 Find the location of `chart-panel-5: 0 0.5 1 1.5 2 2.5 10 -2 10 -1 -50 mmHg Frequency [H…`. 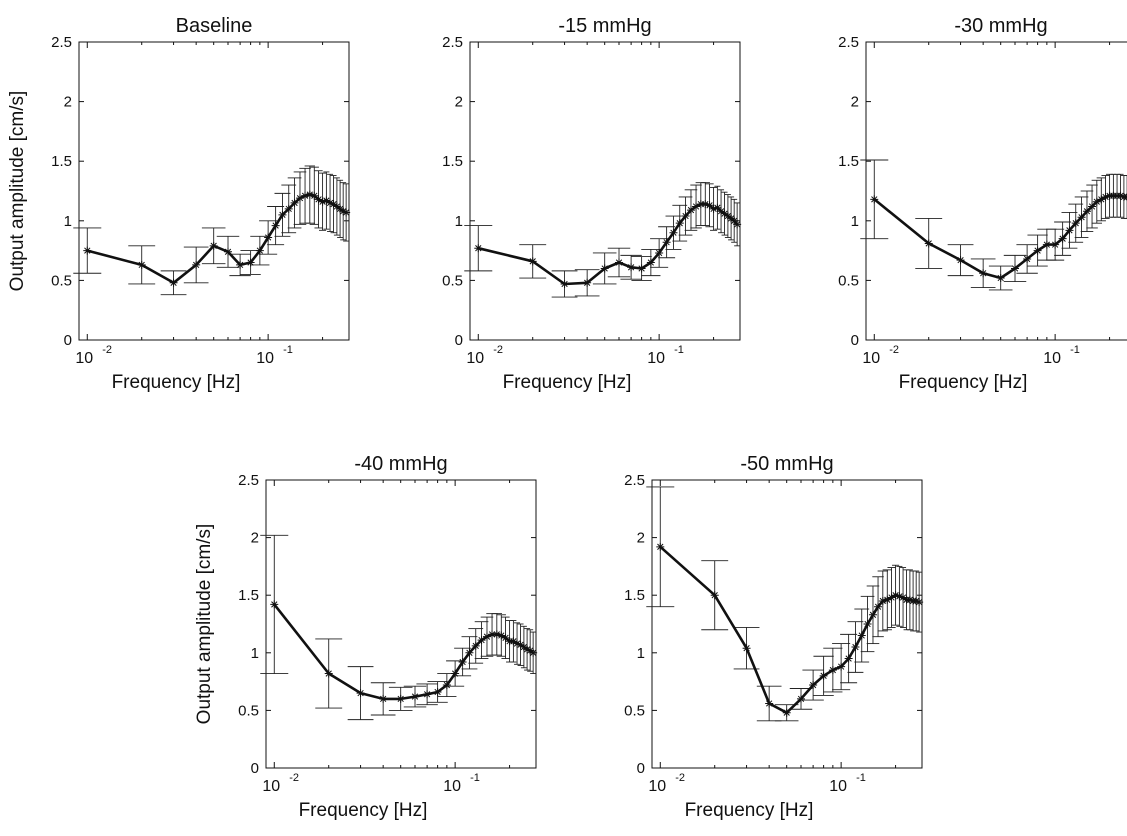

chart-panel-5: 0 0.5 1 1.5 2 2.5 10 -2 10 -1 -50 mmHg Frequency [H… is located at coordinates (774, 637).